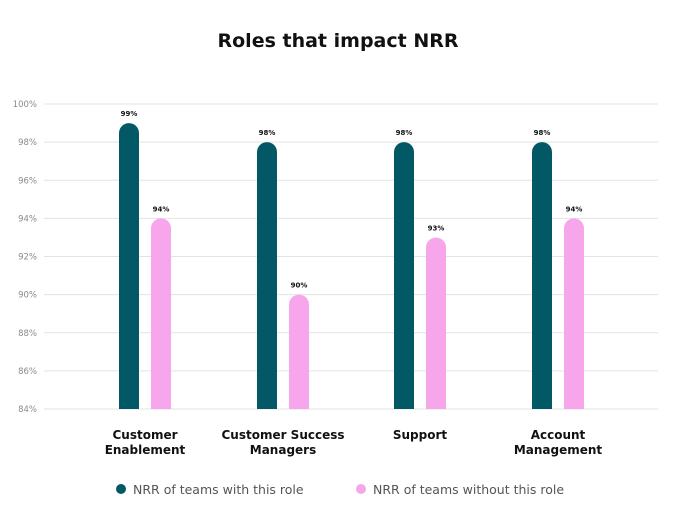 Image resolution: width=677 pixels, height=518 pixels. Describe the element at coordinates (27, 143) in the screenshot. I see `y-tick-label: 98%` at that location.